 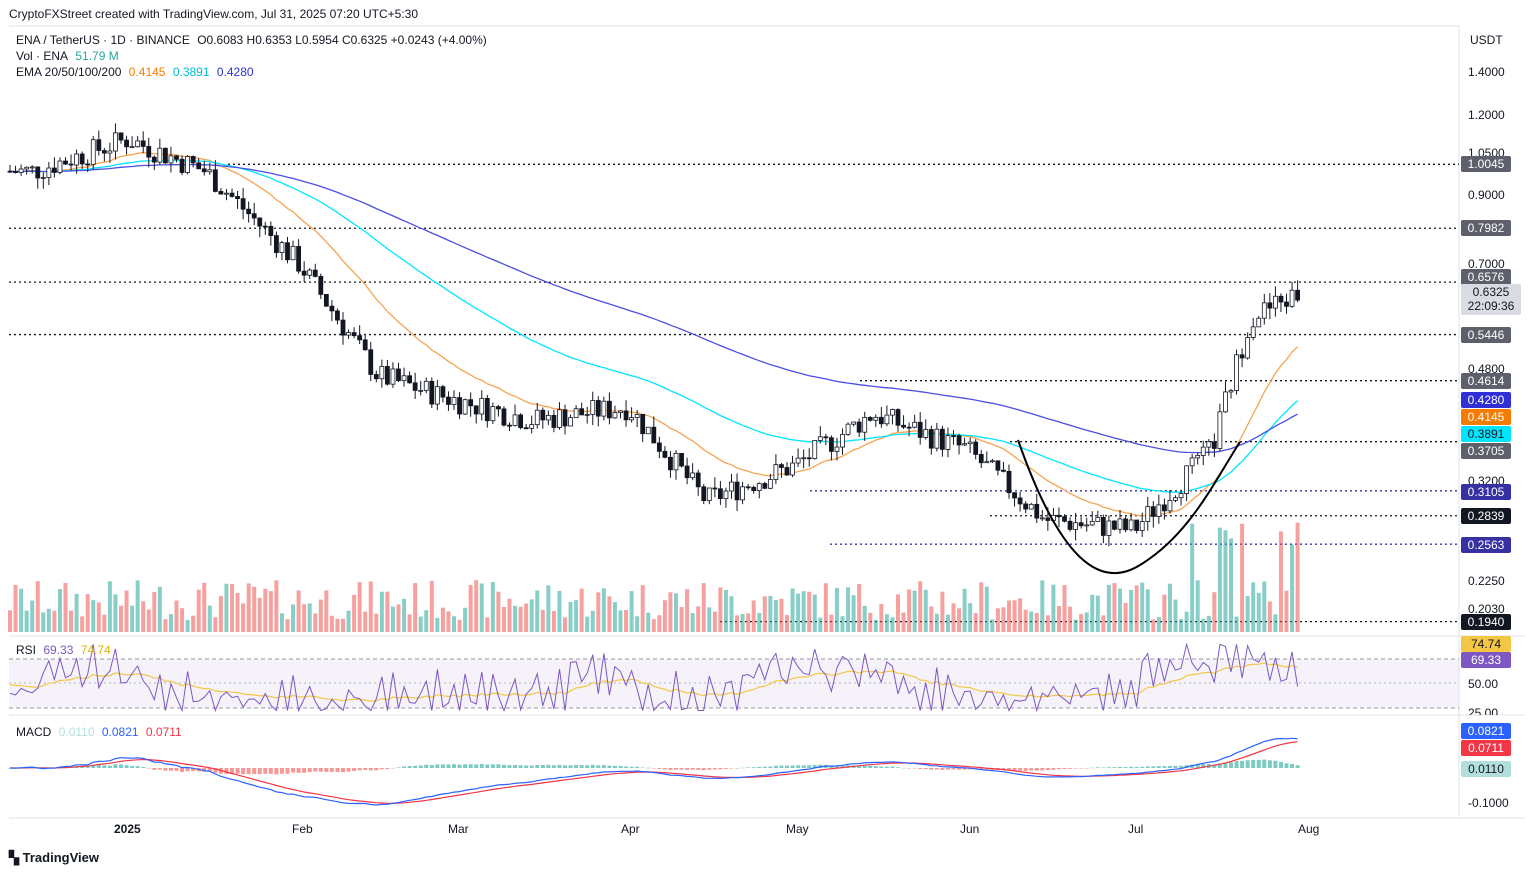 What do you see at coordinates (191, 72) in the screenshot?
I see `ema50-value: 0.3891` at bounding box center [191, 72].